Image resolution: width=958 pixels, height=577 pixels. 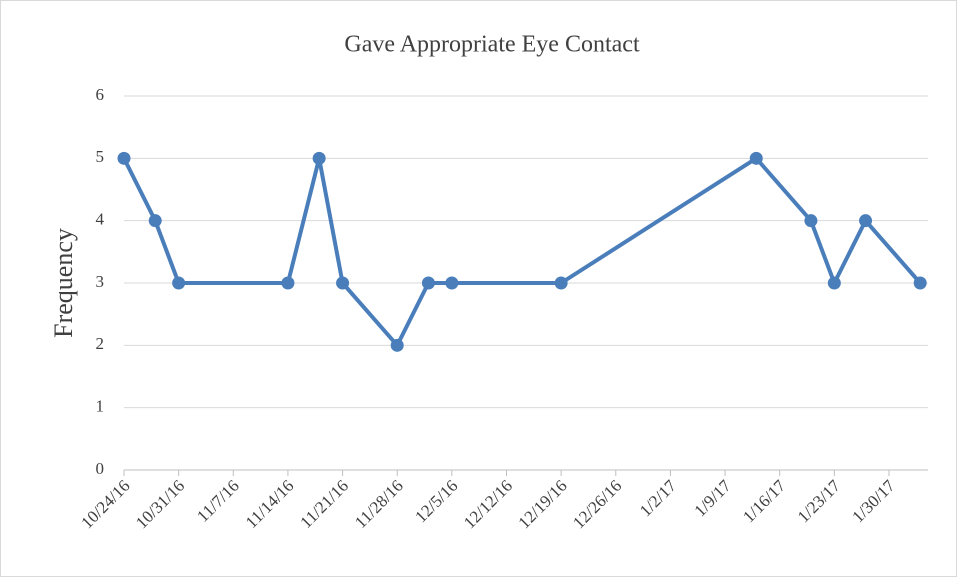 What do you see at coordinates (100, 406) in the screenshot?
I see `y-tick-label: 1` at bounding box center [100, 406].